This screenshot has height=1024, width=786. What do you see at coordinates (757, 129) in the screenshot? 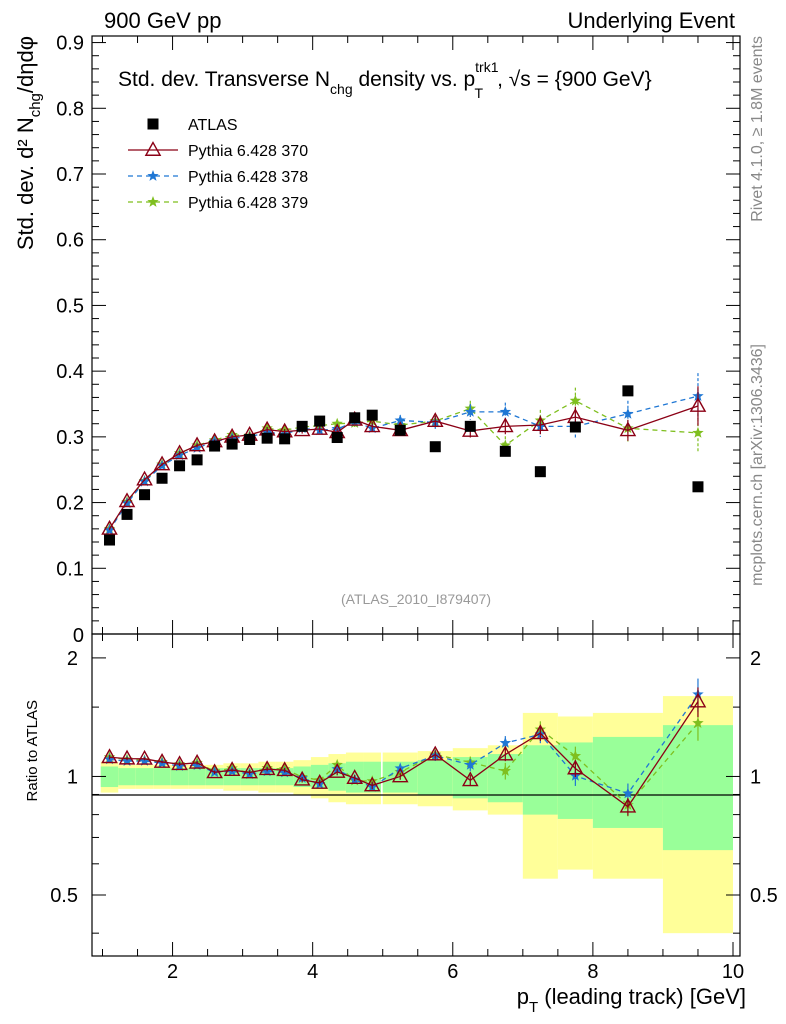
I see `side-label-top: Rivet 4.1.0, ≥ 1.8M events` at bounding box center [757, 129].